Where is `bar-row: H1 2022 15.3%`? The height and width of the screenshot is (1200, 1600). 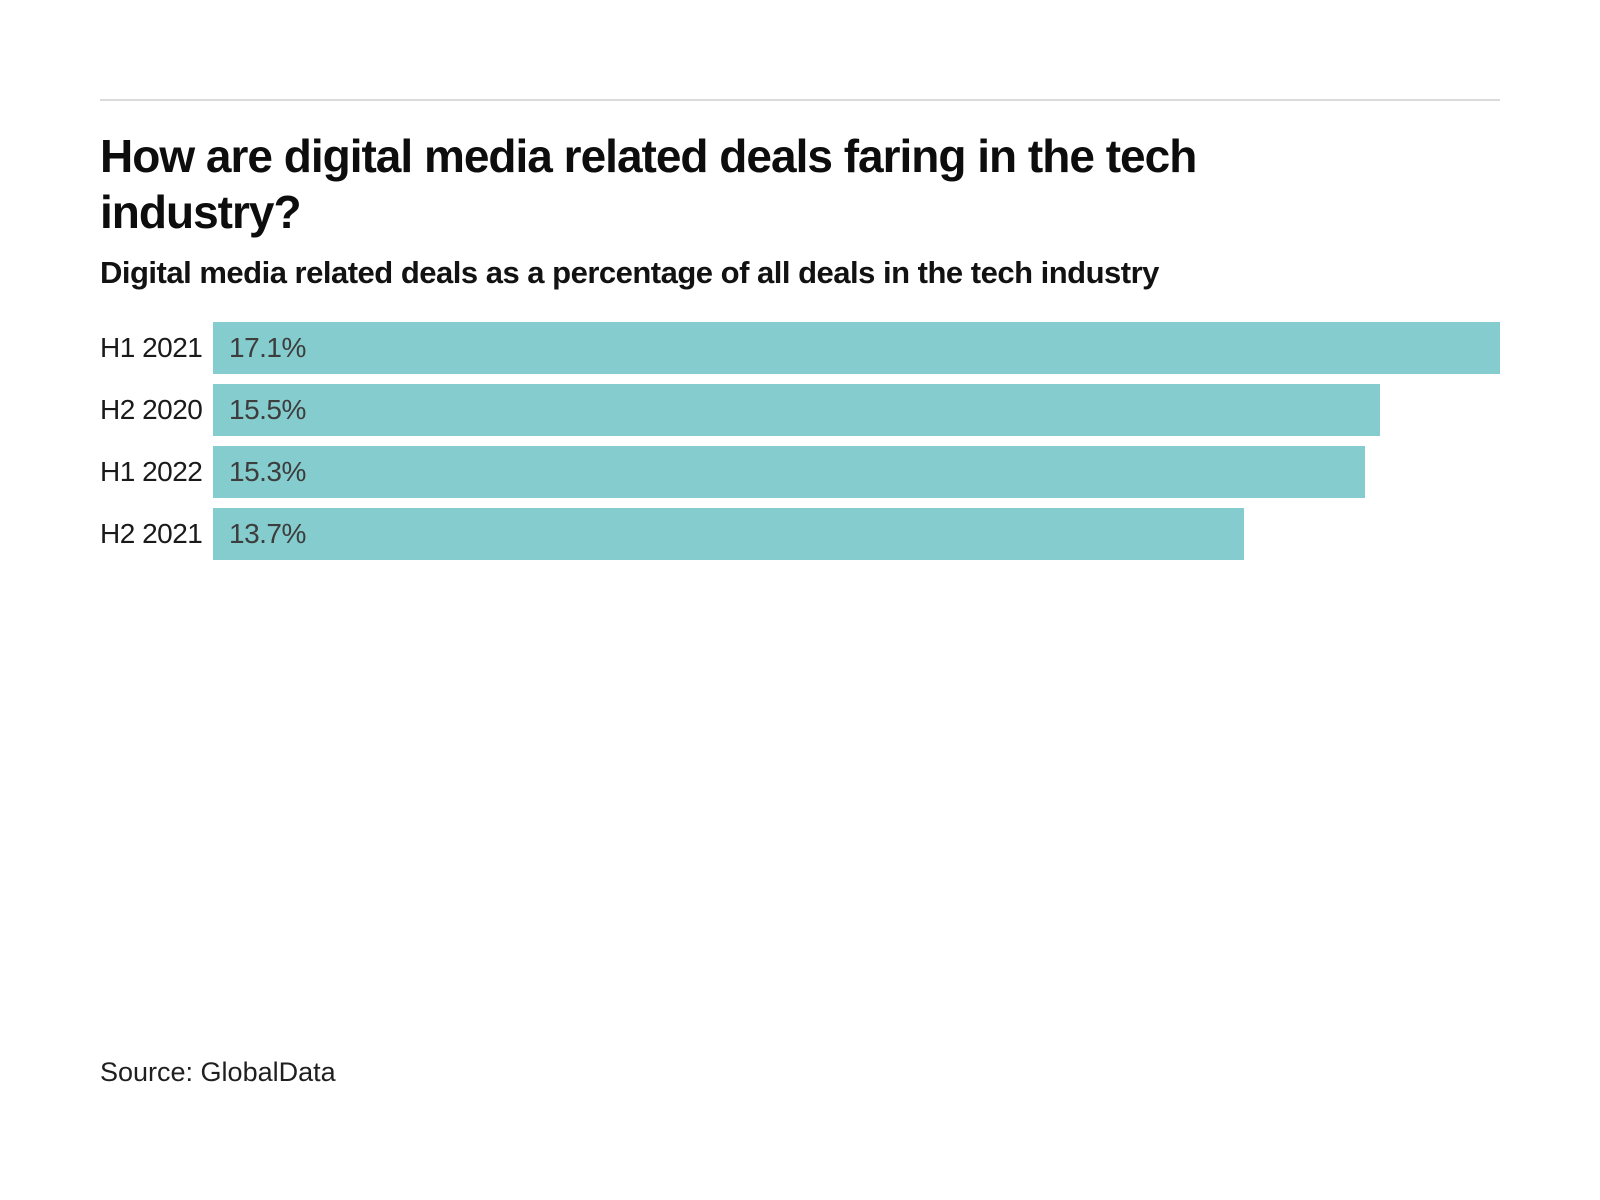
bar-row: H1 2022 15.3% is located at coordinates (800, 472).